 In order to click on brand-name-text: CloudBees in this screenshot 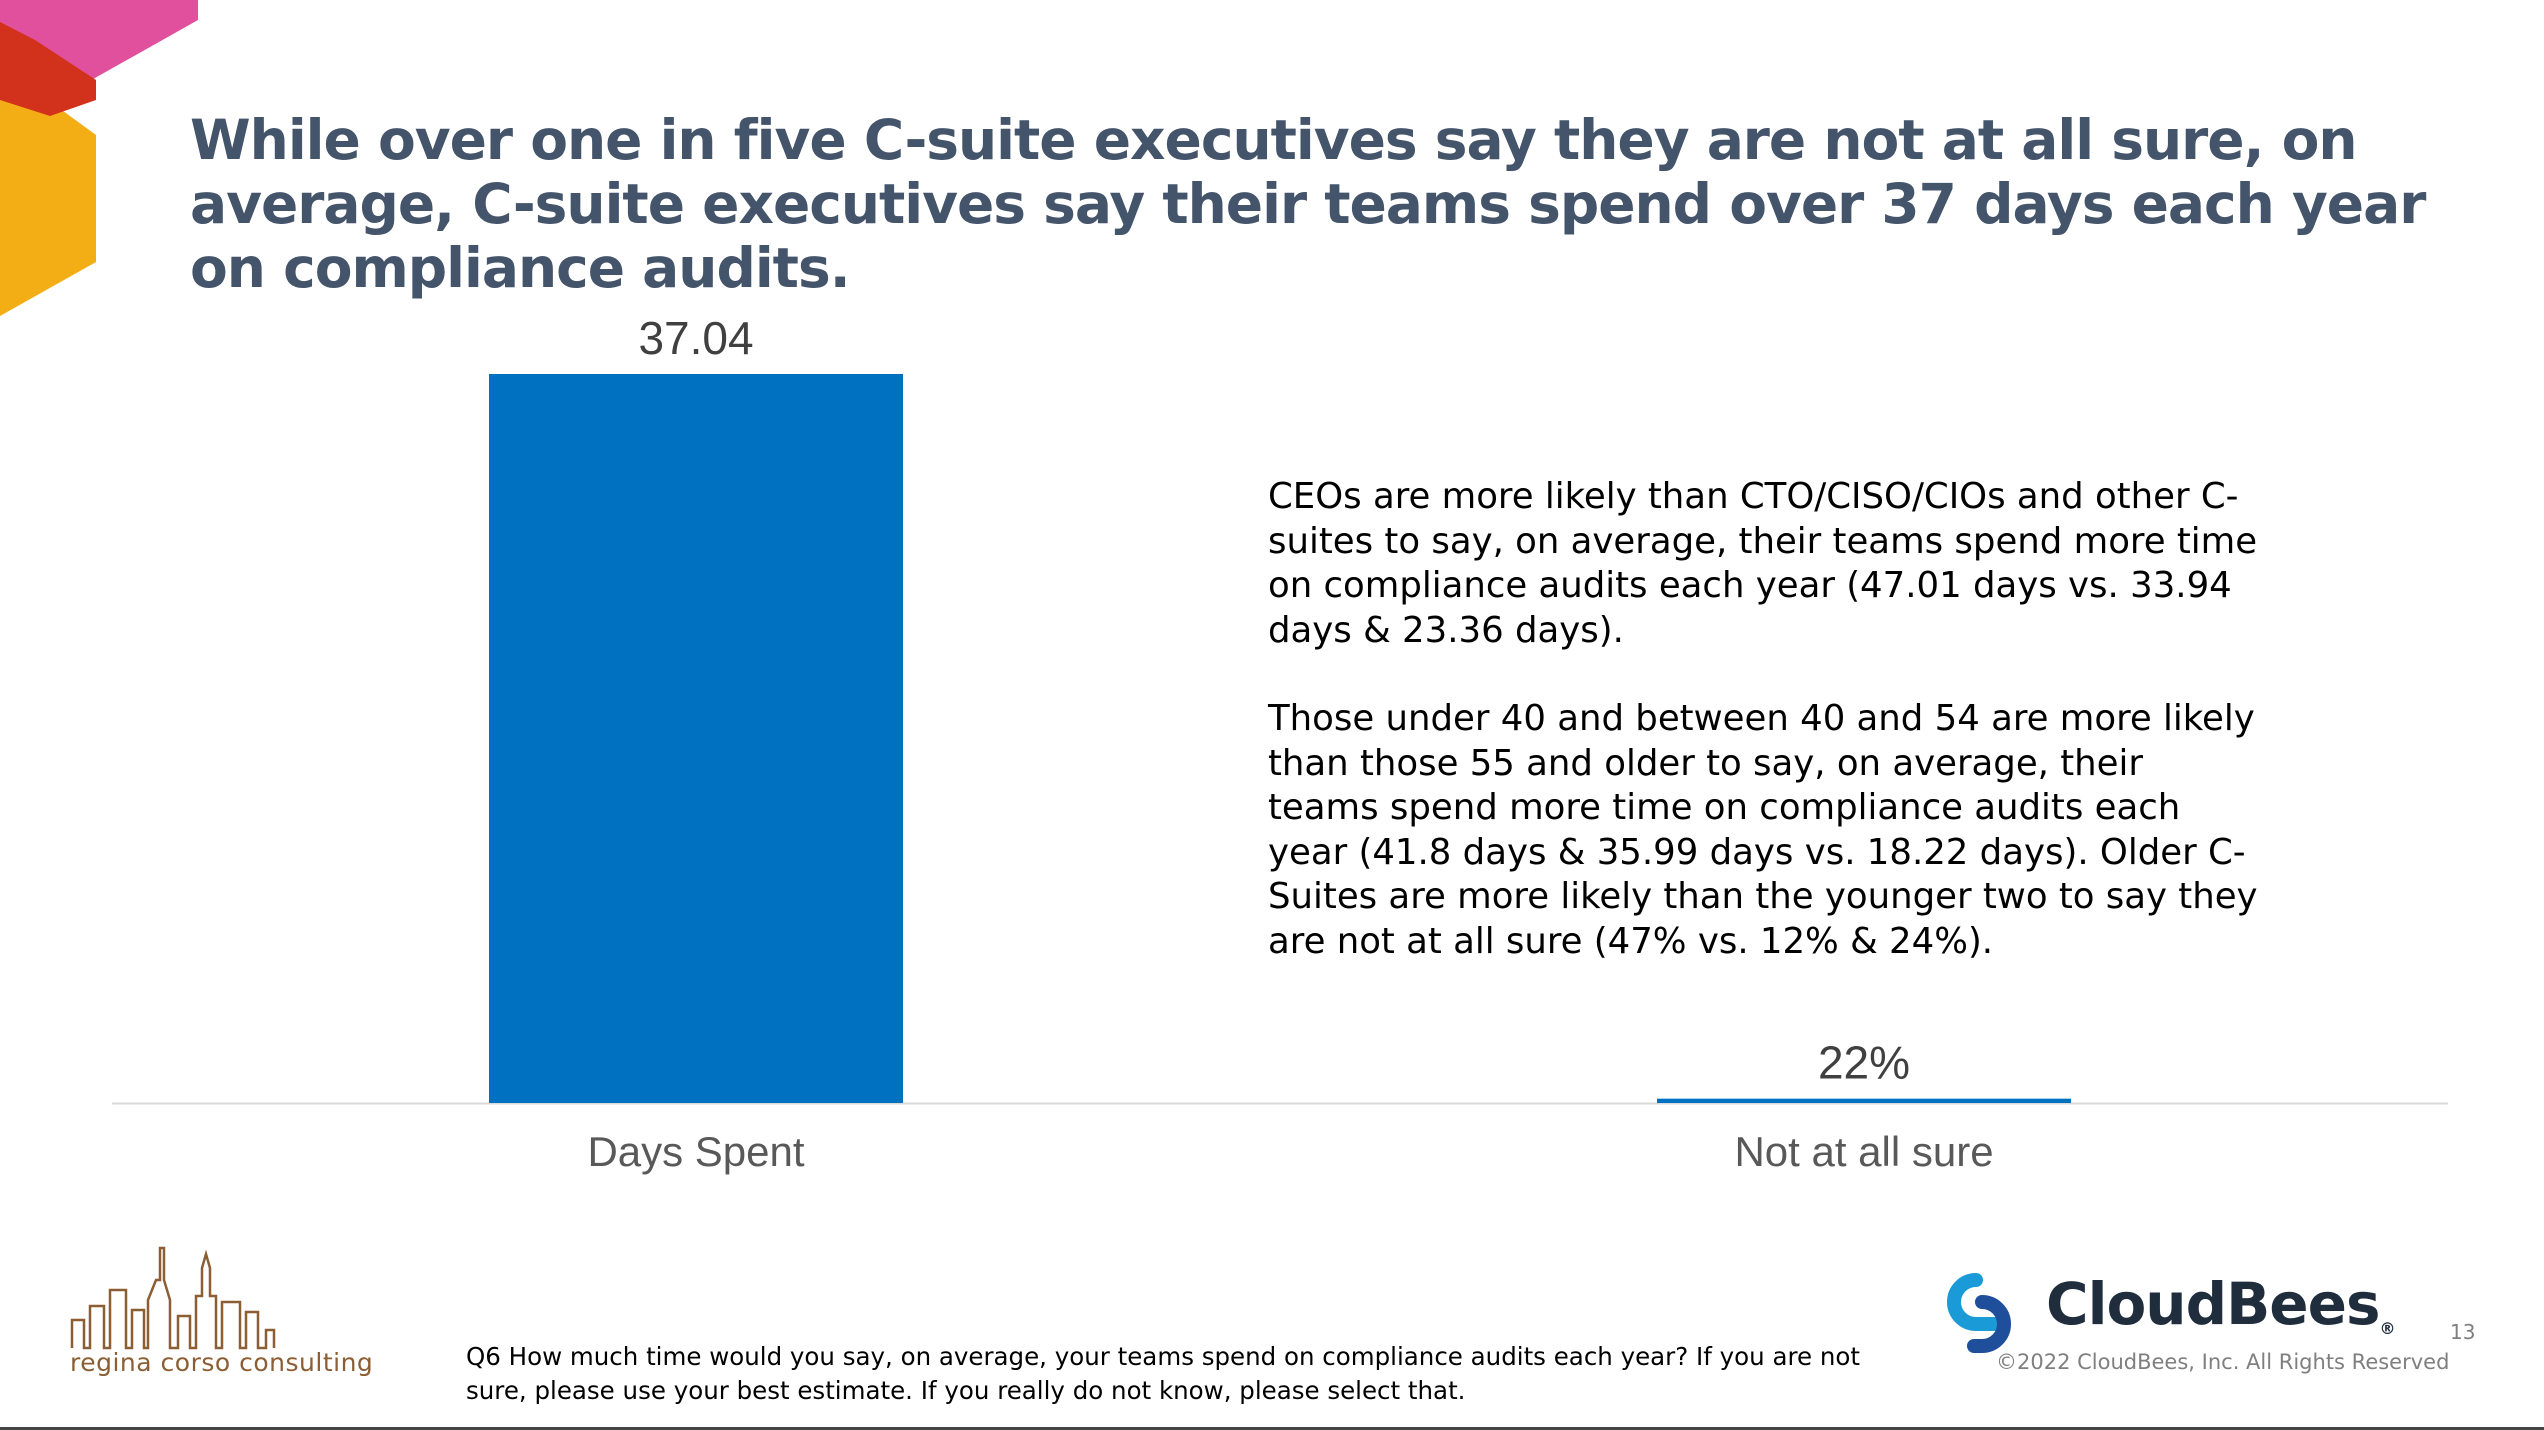, I will do `click(2213, 1304)`.